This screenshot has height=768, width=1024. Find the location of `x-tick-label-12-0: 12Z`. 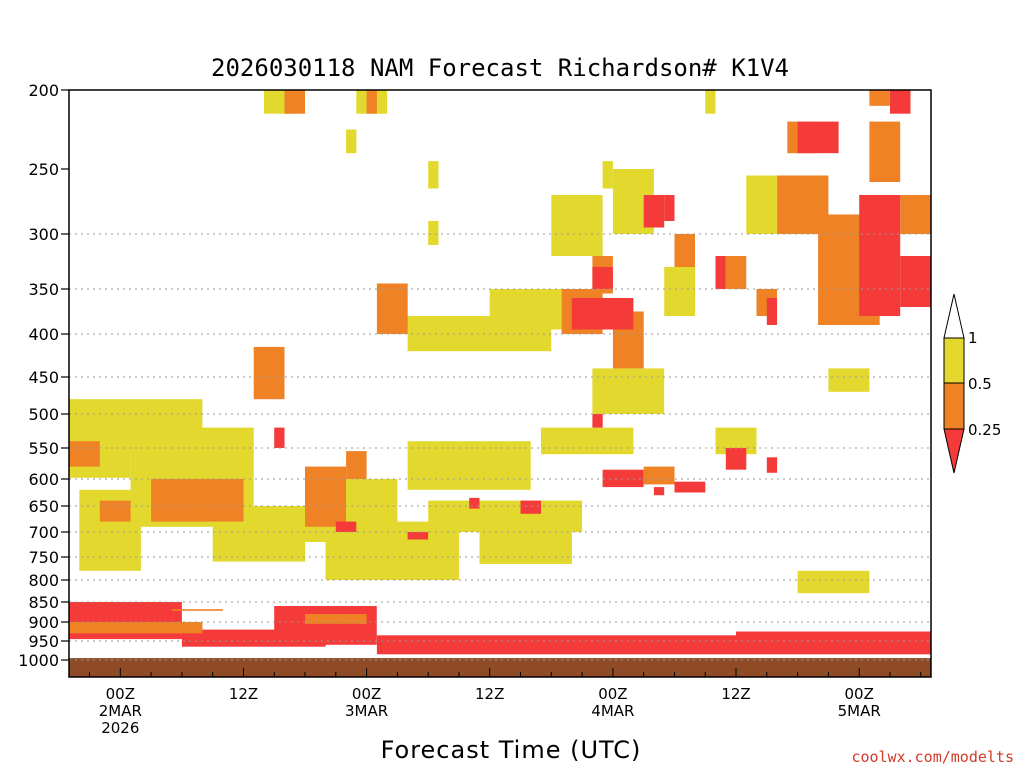

x-tick-label-12-0: 12Z is located at coordinates (243, 694).